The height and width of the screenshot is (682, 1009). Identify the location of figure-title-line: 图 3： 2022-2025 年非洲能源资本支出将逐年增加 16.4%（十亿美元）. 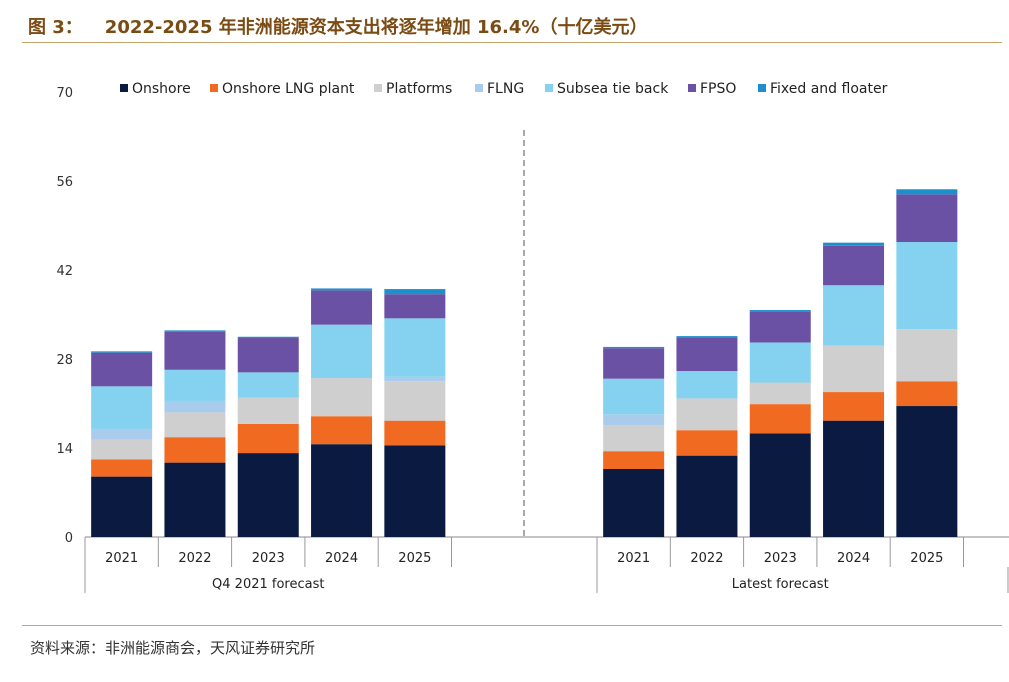
(337, 26).